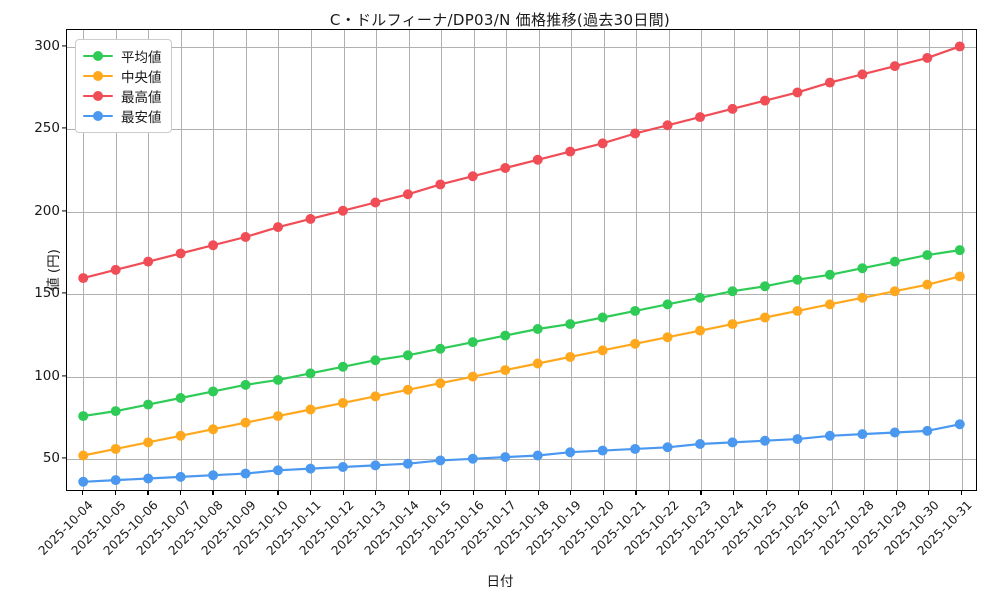 The width and height of the screenshot is (1000, 600). I want to click on legend-item-中央値: 中央値, so click(122, 76).